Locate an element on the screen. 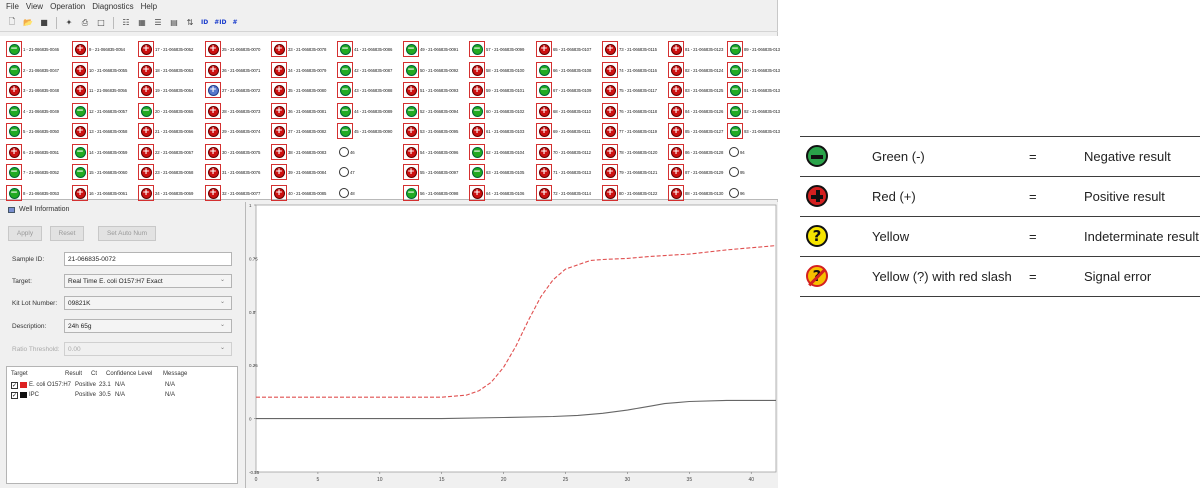 The height and width of the screenshot is (488, 1201). well-44: −44 - 21-066835-0089 is located at coordinates (370, 111).